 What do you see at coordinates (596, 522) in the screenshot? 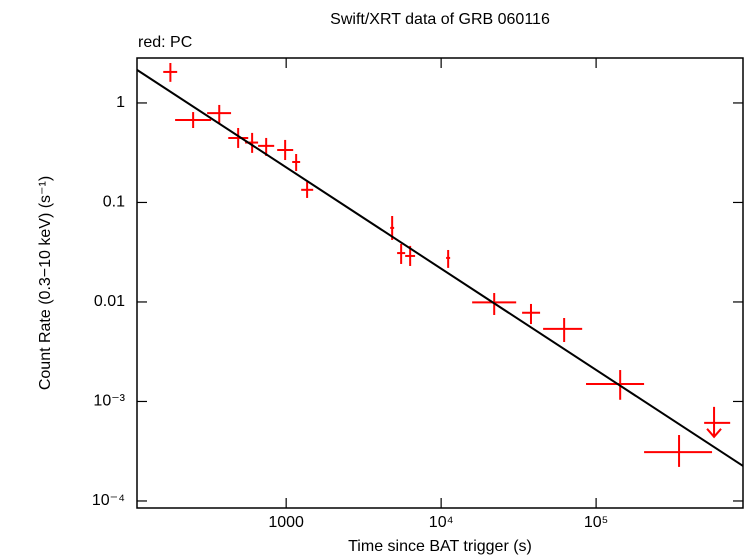
I see `x-tick-label: 10⁵` at bounding box center [596, 522].